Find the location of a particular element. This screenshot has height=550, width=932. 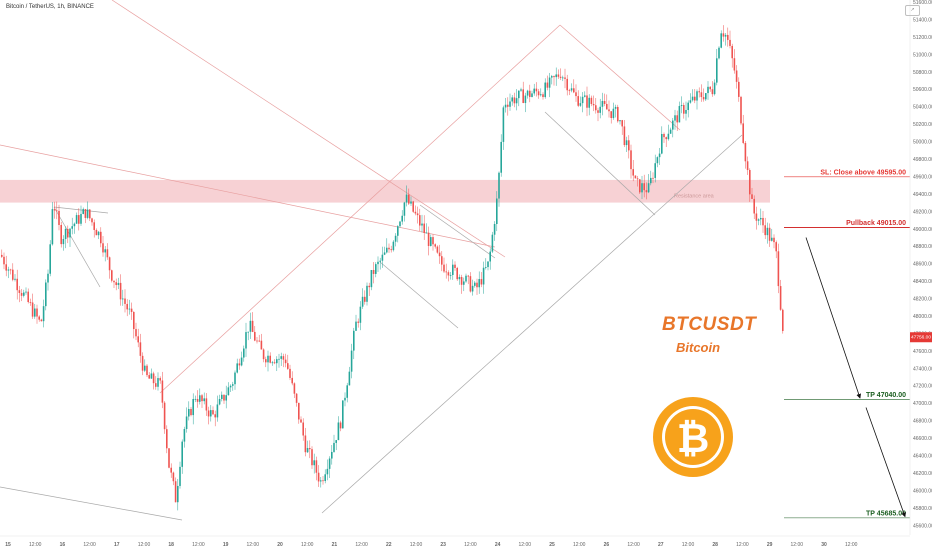

price-tick: 51000.00 is located at coordinates (922, 55).